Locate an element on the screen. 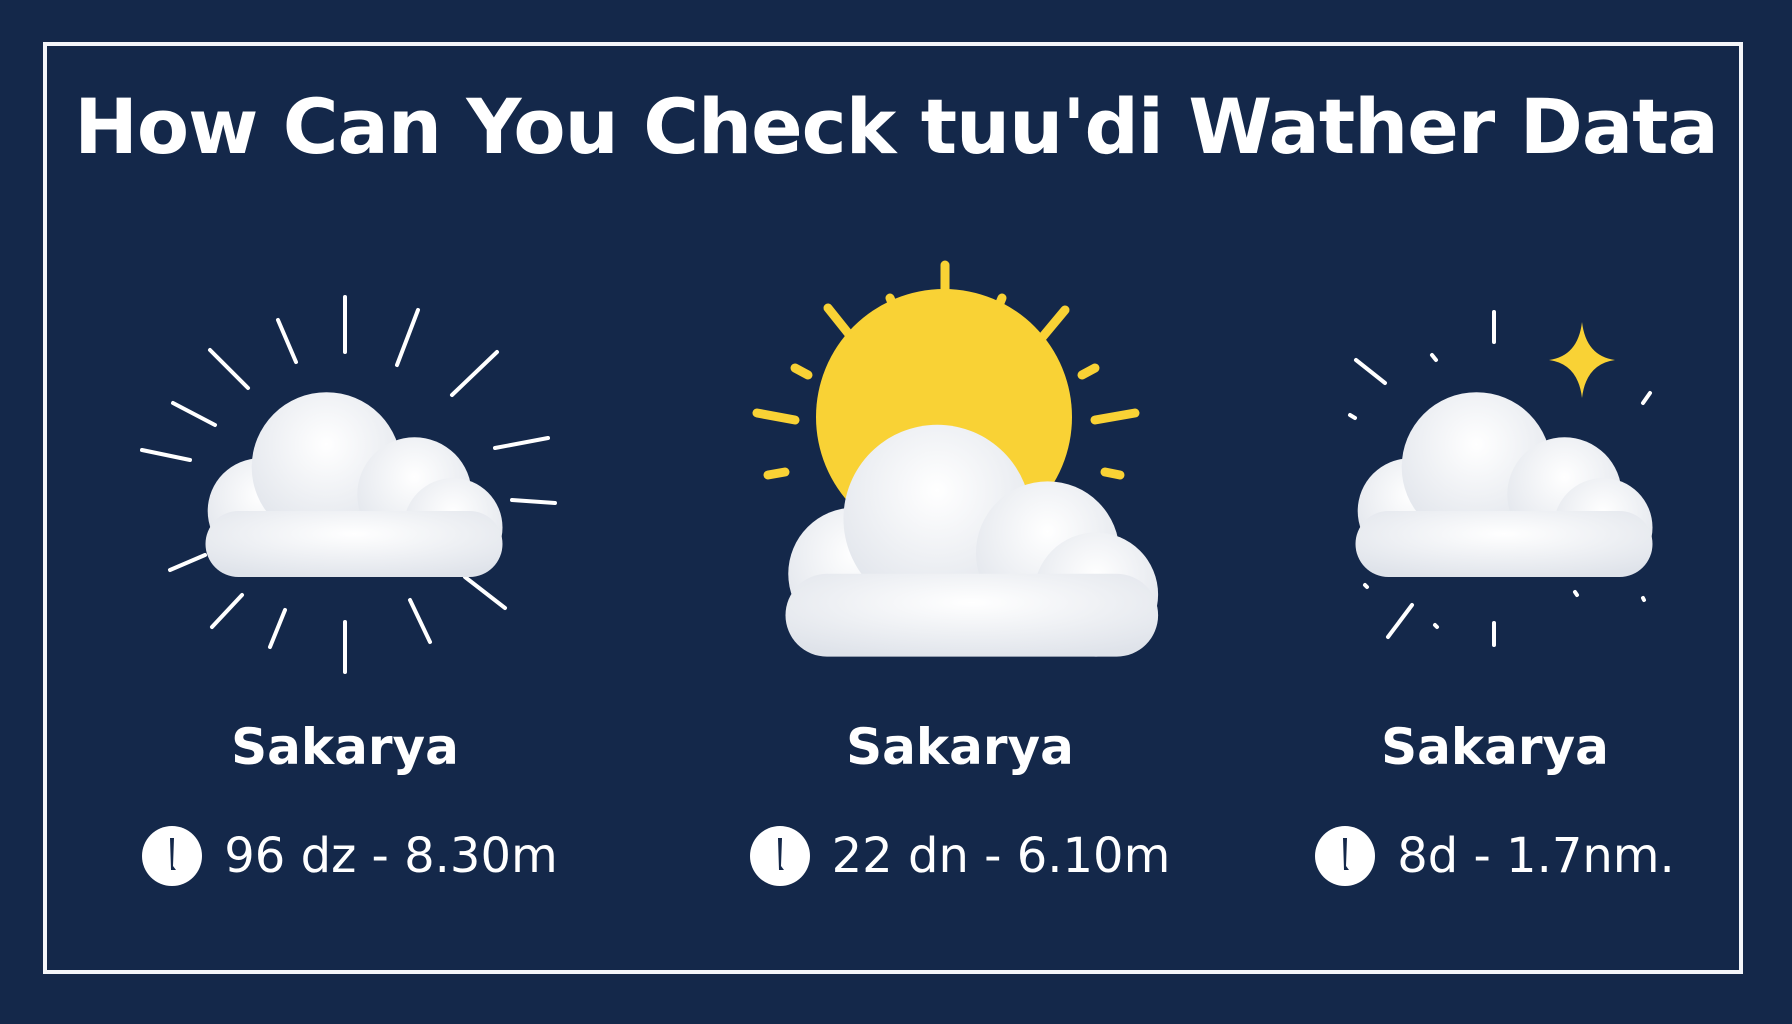 This screenshot has width=1792, height=1024. page-title: How Can You Check tuu'di Wather Data is located at coordinates (896, 126).